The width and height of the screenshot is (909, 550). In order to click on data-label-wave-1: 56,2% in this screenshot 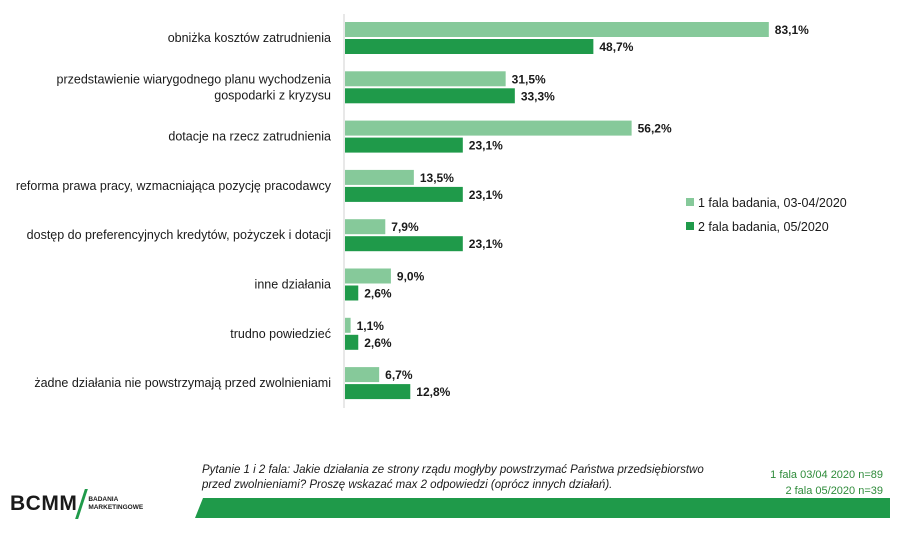, I will do `click(655, 129)`.